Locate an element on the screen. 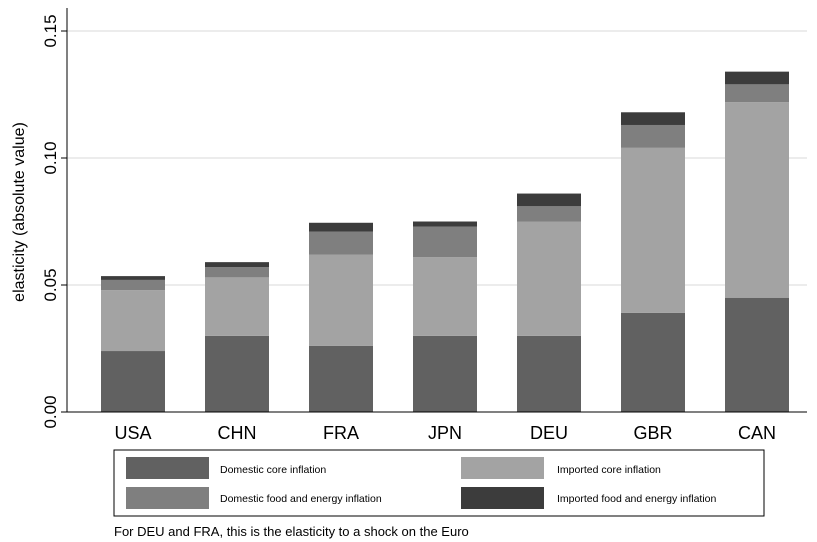 This screenshot has height=542, width=817. y-tick-label: 0.05 is located at coordinates (50, 284).